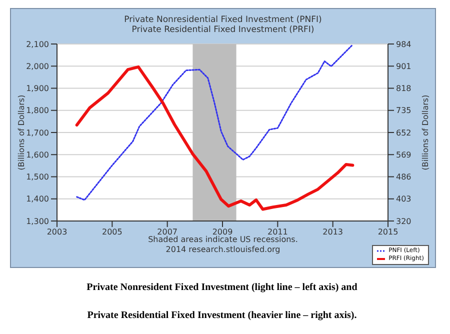 Image resolution: width=450 pixels, height=334 pixels. I want to click on text: Shaded areas indicate US recessions., so click(223, 240).